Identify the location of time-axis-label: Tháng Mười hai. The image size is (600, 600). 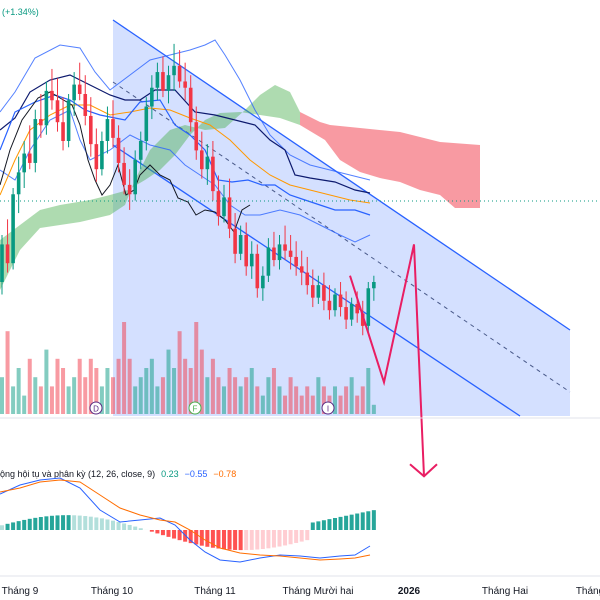
(317, 591).